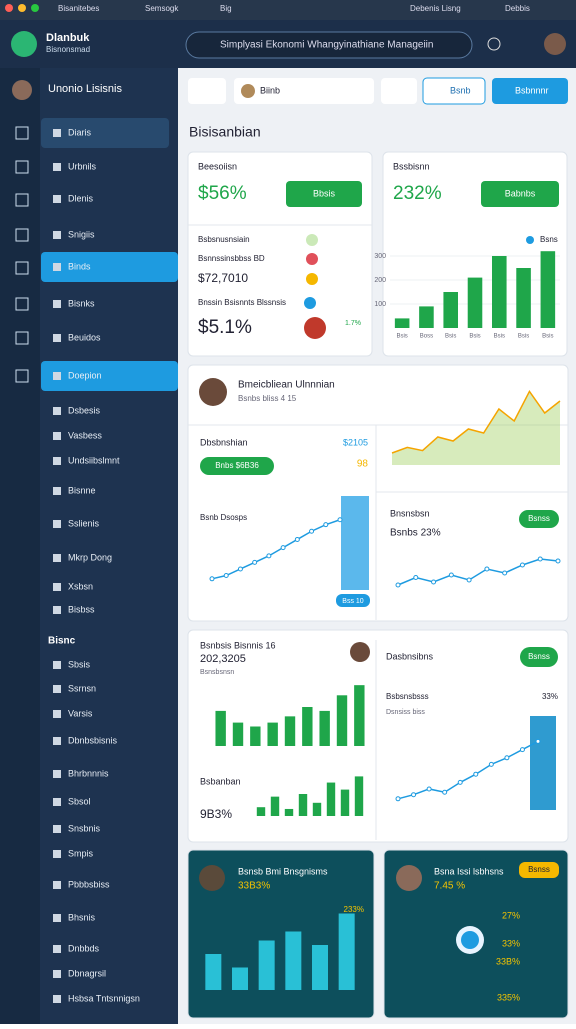 The height and width of the screenshot is (1029, 576). Describe the element at coordinates (329, 45) in the screenshot. I see `search-box` at that location.